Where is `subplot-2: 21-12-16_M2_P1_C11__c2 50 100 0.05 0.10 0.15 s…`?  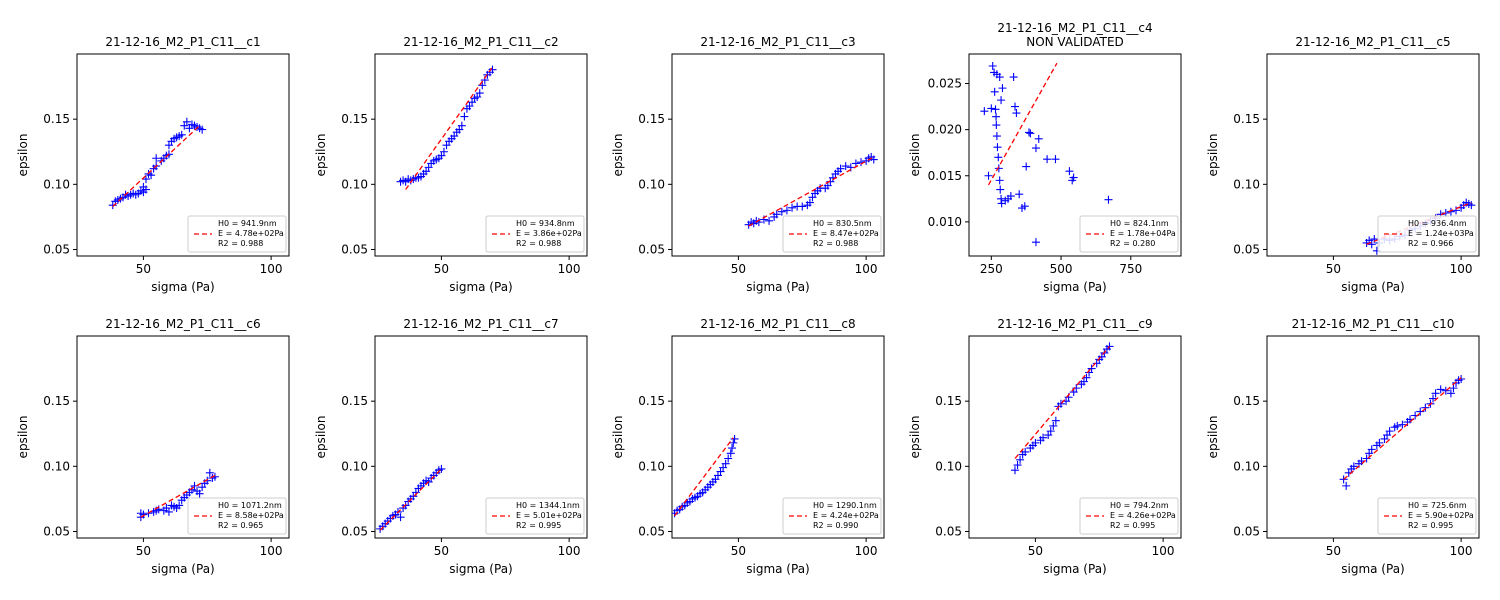 subplot-2: 21-12-16_M2_P1_C11__c2 50 100 0.05 0.10 0.15 s… is located at coordinates (451, 164).